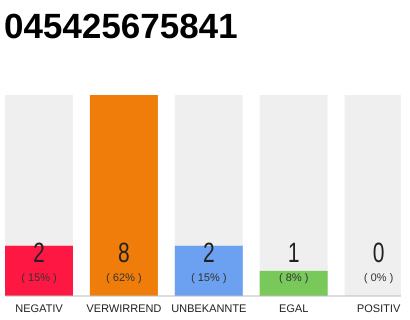  Describe the element at coordinates (124, 278) in the screenshot. I see `annotation: ( 62% )` at that location.